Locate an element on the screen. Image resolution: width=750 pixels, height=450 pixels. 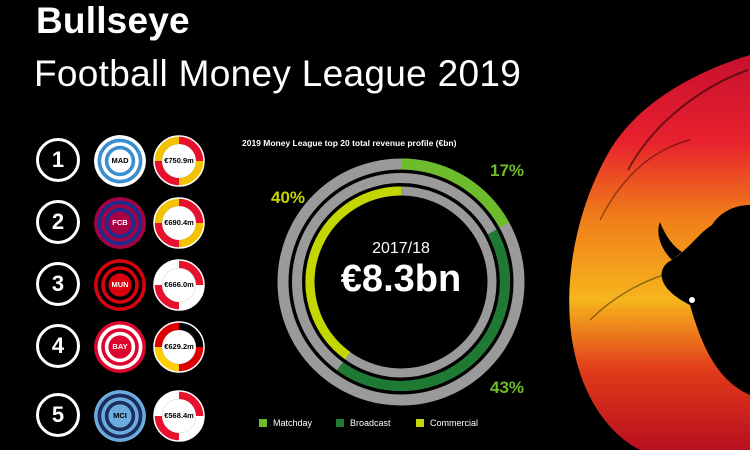
revenue-badge: €690.4m is located at coordinates (179, 223).